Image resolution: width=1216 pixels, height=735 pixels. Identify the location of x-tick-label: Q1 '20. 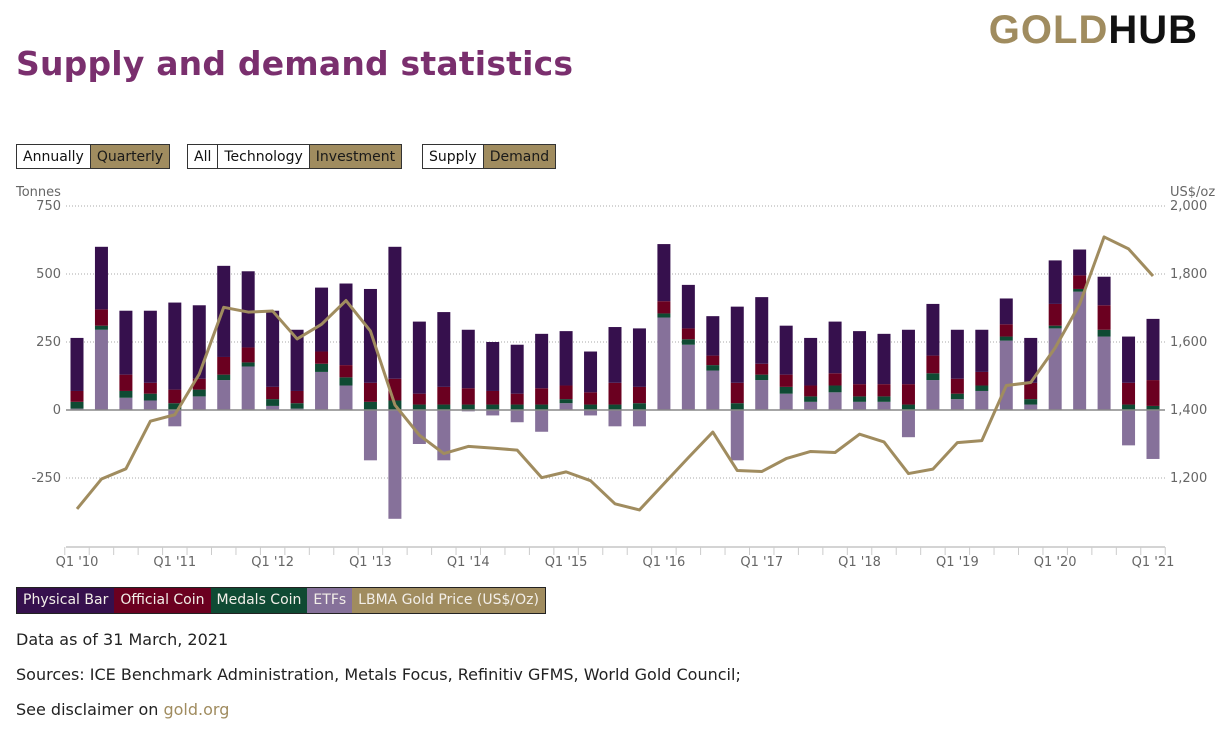
(1055, 562).